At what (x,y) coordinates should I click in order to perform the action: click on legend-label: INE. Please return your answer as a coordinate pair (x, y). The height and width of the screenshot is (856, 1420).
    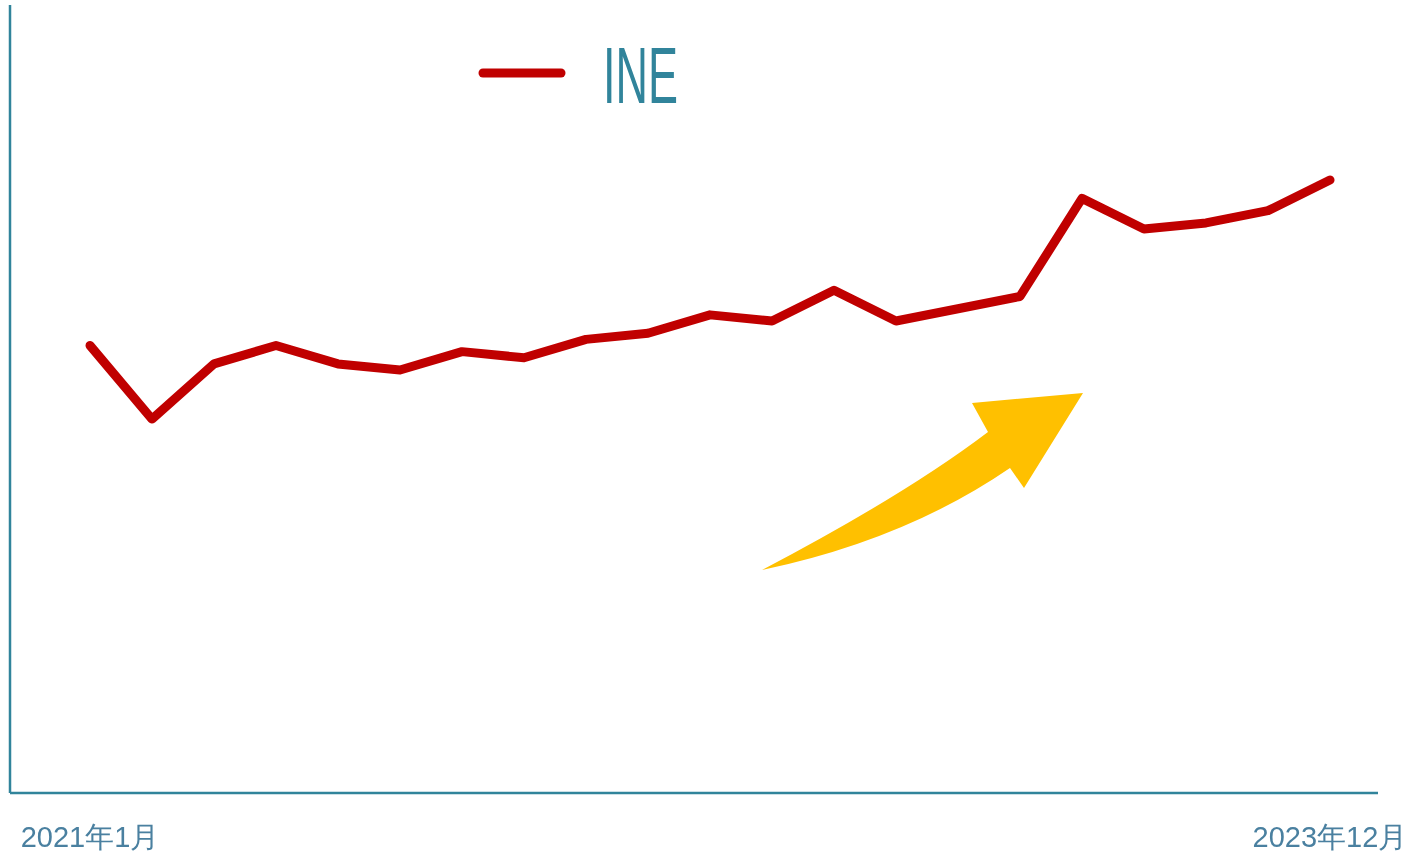
    Looking at the image, I should click on (670, 75).